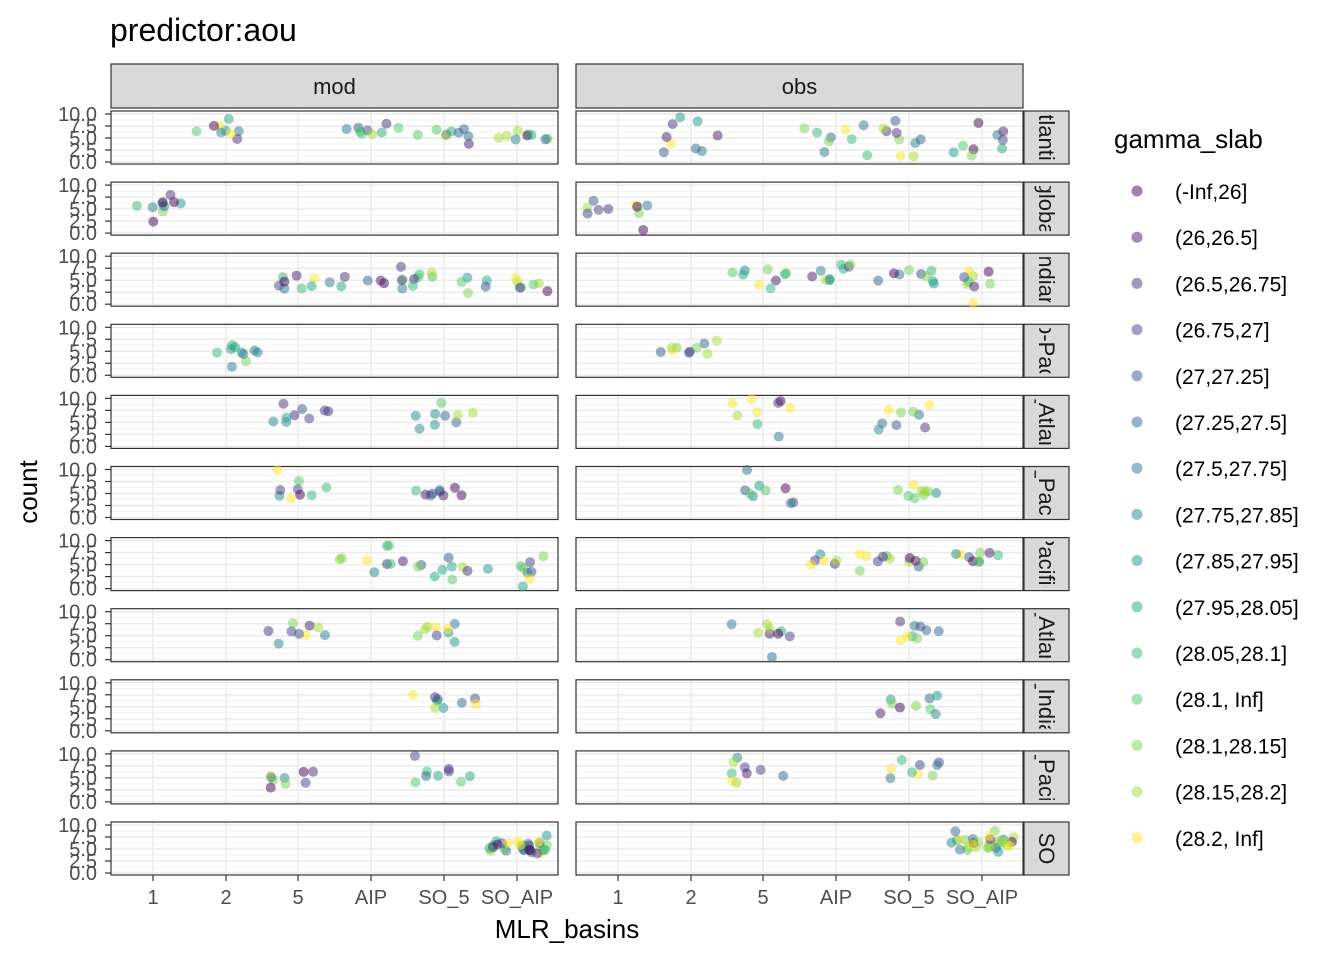 The height and width of the screenshot is (960, 1344). I want to click on panel-border, so click(799, 137).